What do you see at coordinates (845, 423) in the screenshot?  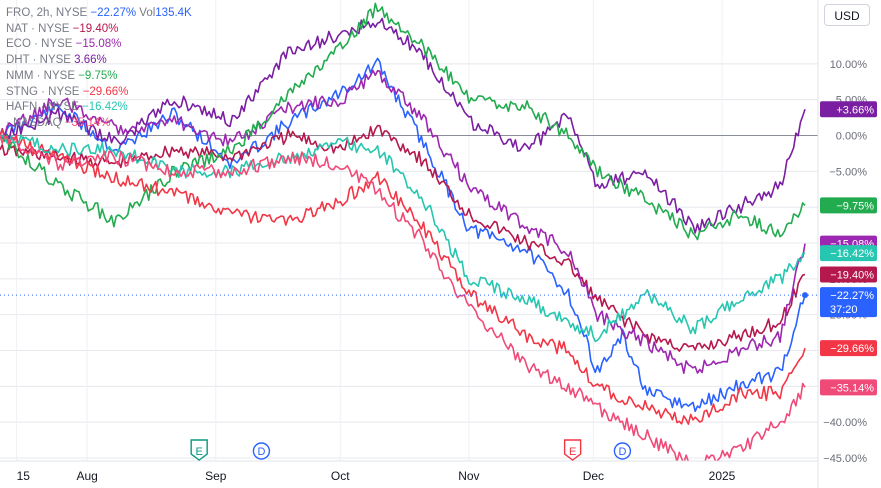 I see `y-tick-label: −40.00%` at bounding box center [845, 423].